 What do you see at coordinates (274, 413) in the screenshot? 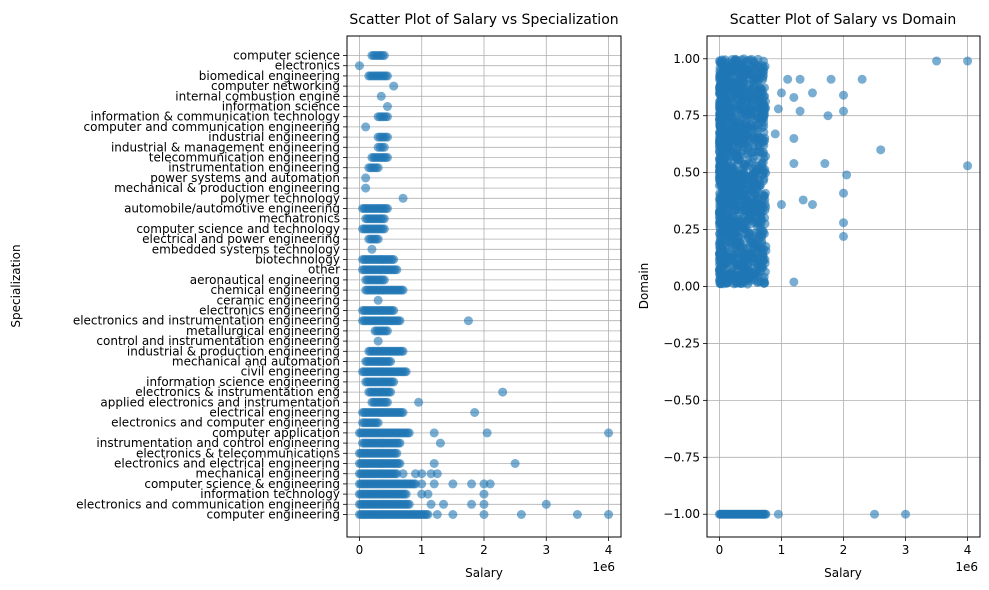
I see `y-tick-label: electrical engineering` at bounding box center [274, 413].